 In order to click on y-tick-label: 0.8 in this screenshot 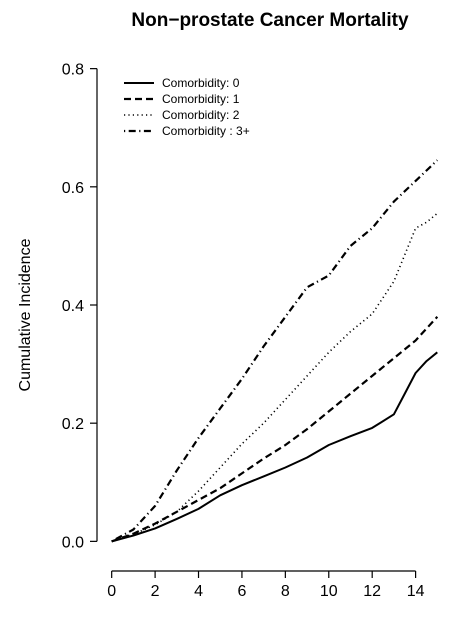, I will do `click(73, 70)`.